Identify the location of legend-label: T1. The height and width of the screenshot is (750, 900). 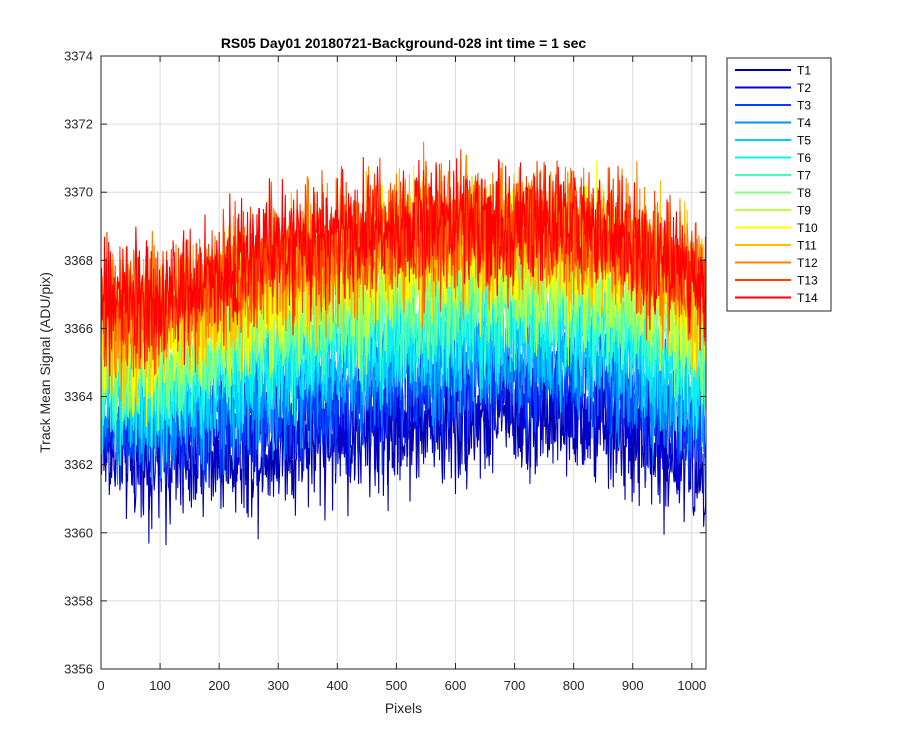
(804, 71).